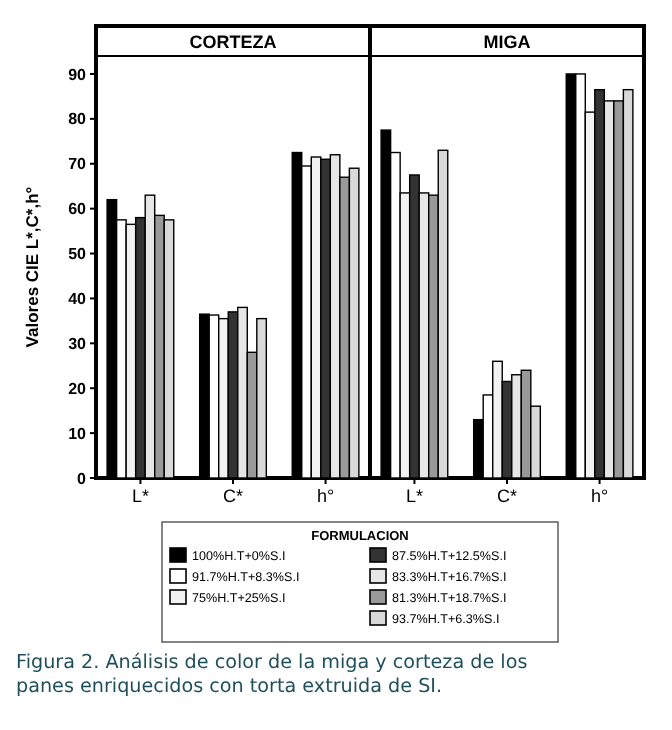  I want to click on y-axis-title: Valores CIE L*,C*,h°, so click(32, 266).